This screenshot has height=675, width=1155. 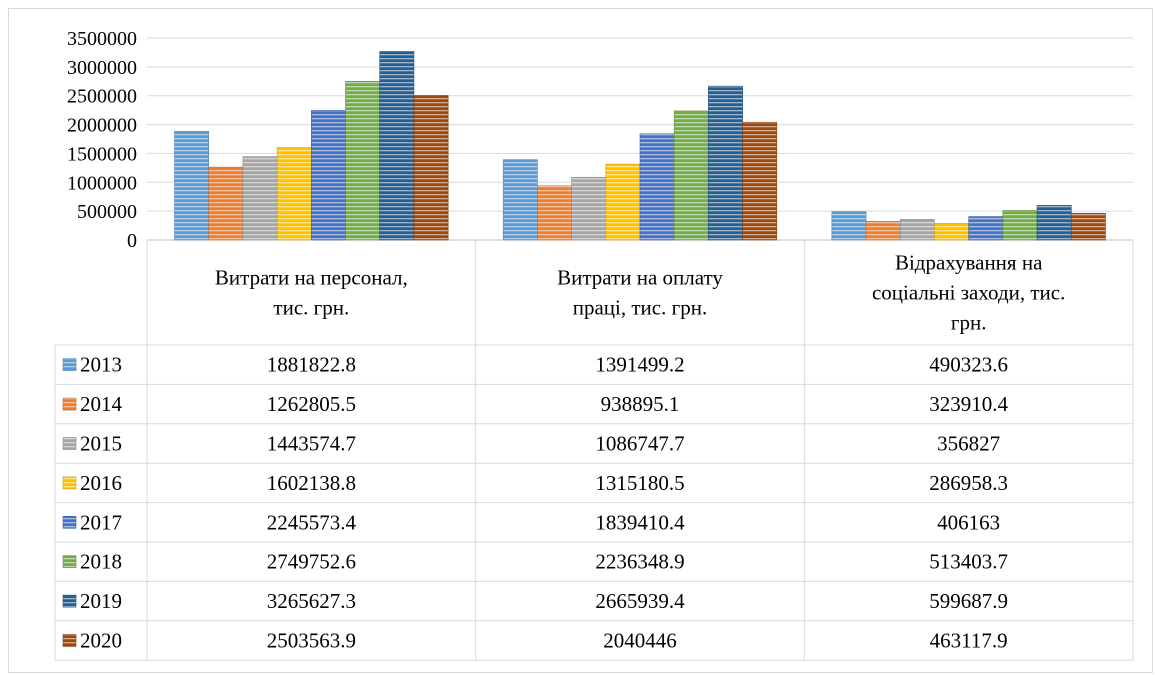 I want to click on category-label-2: Витрати на оплату праці, тис. грн., so click(x=640, y=293).